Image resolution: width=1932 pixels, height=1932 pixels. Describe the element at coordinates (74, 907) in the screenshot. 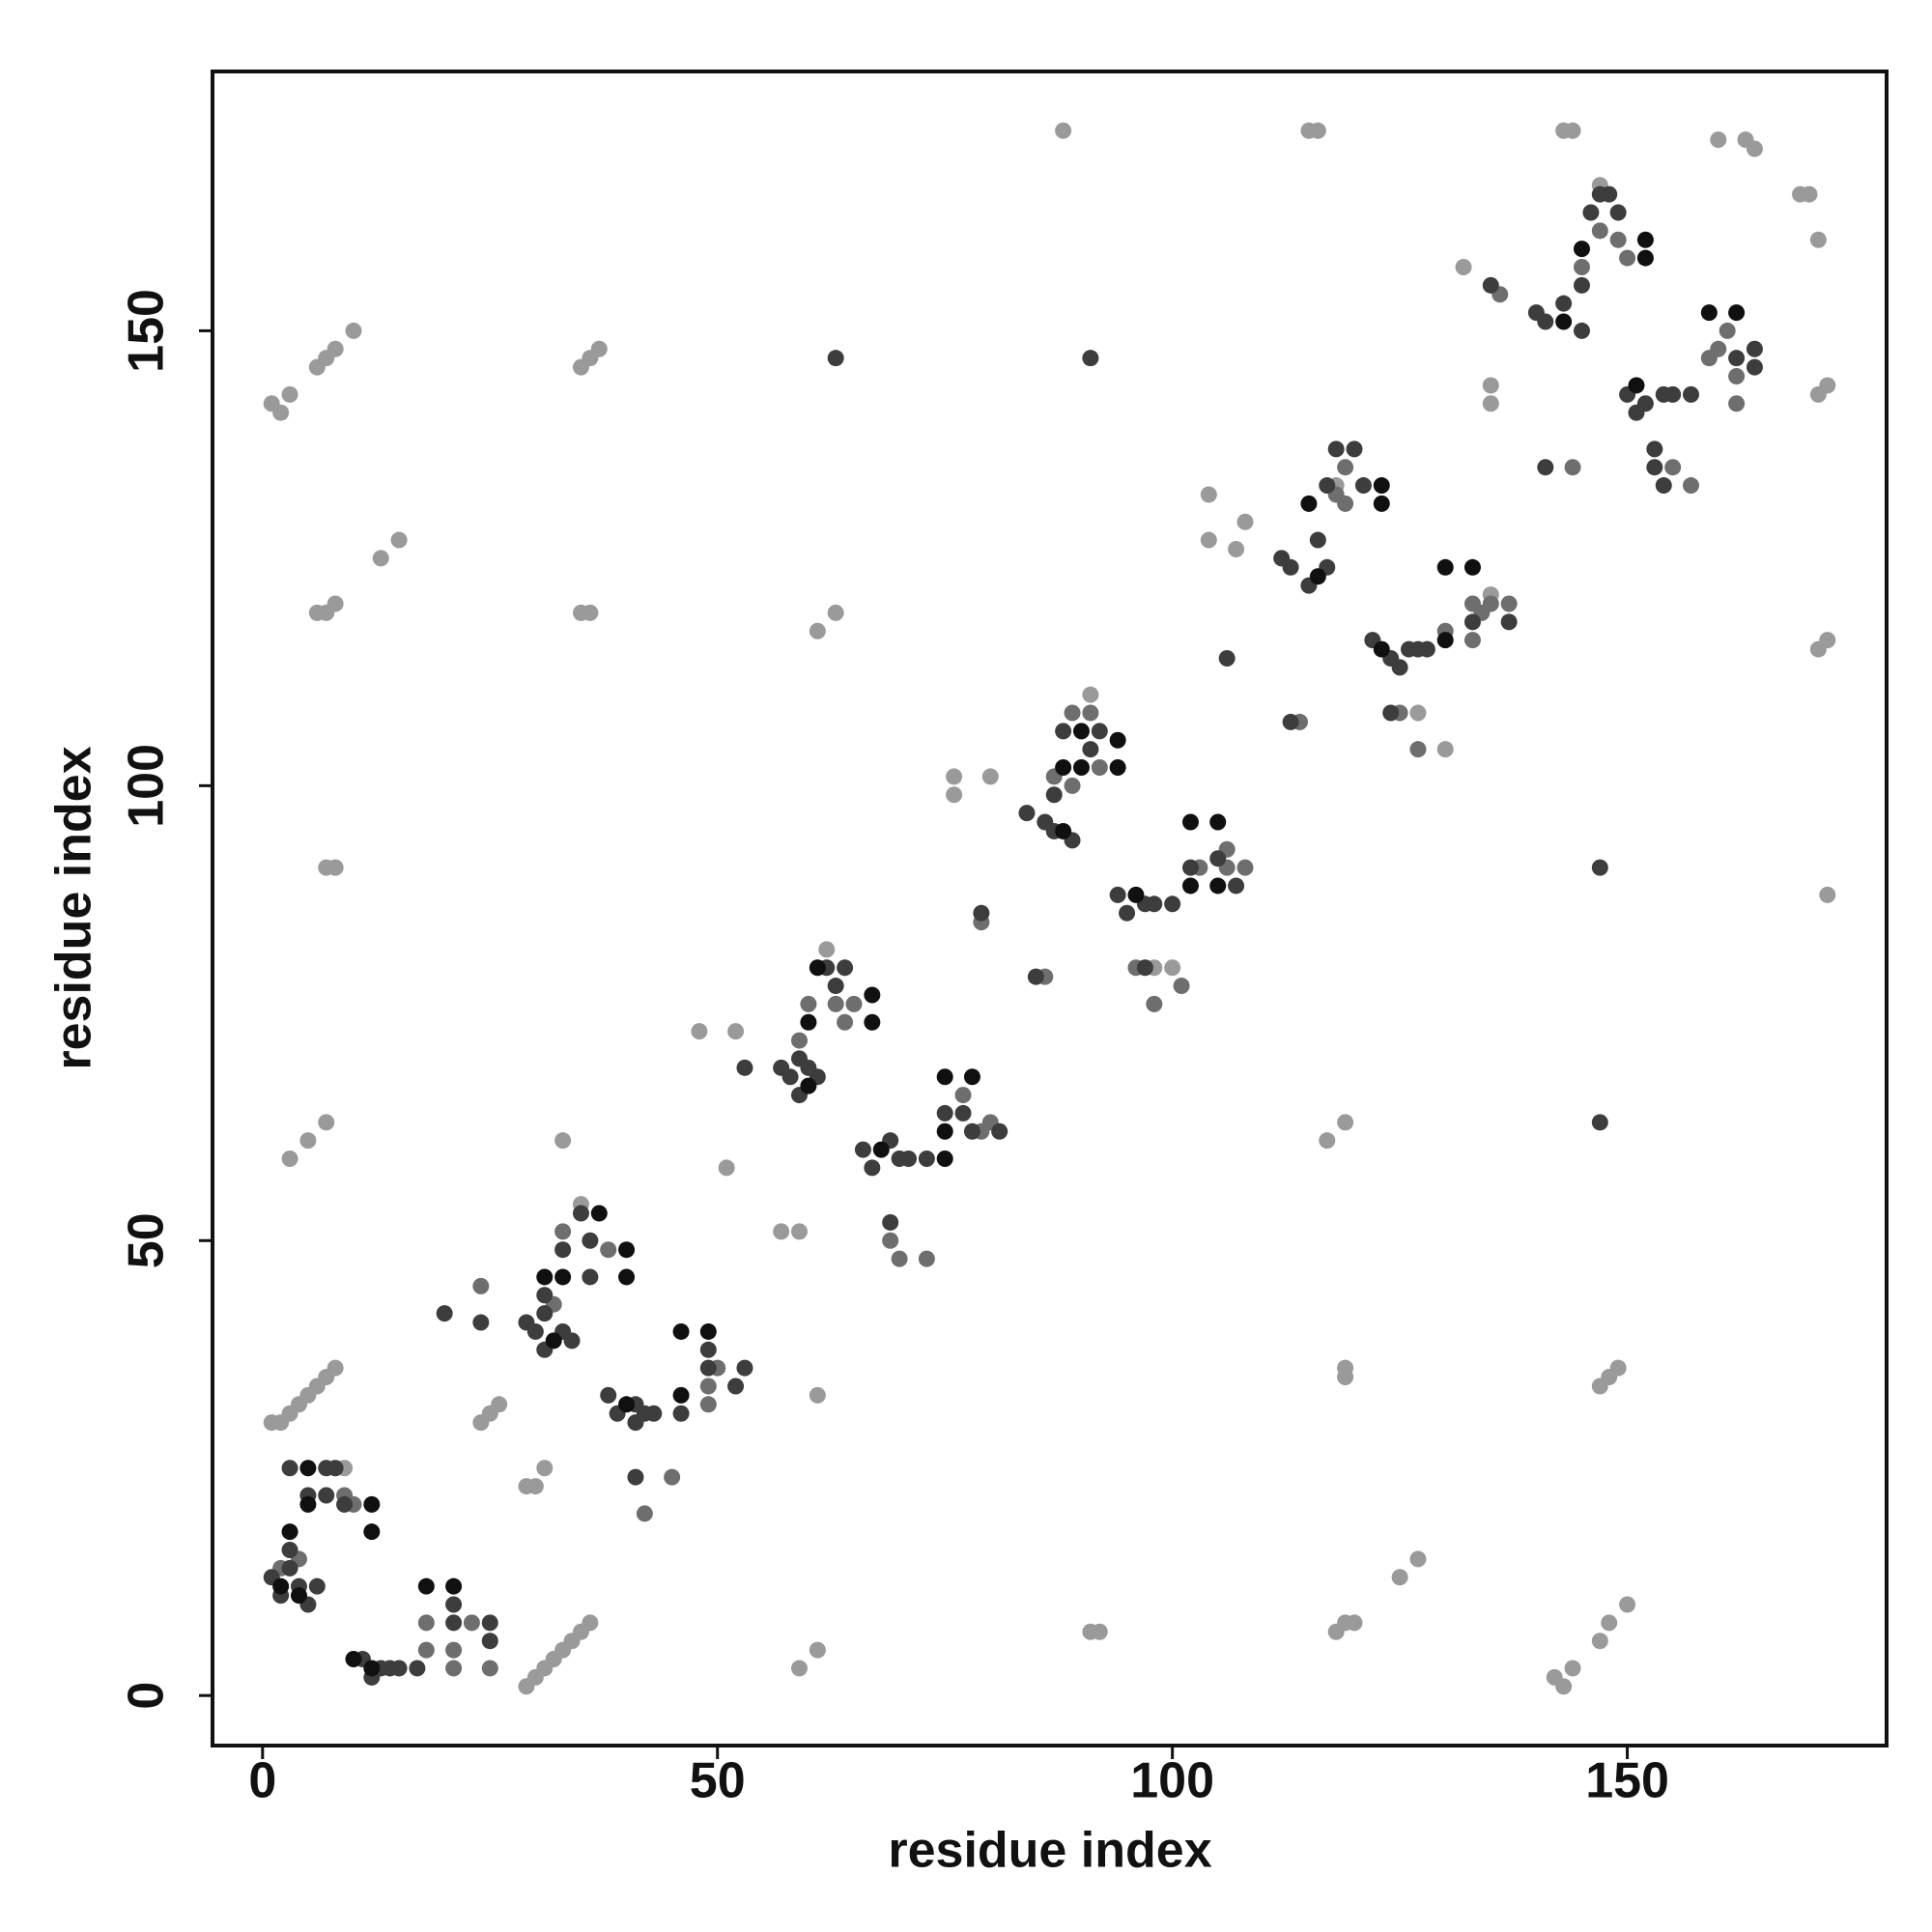

I see `y-axis-title: residue index` at that location.